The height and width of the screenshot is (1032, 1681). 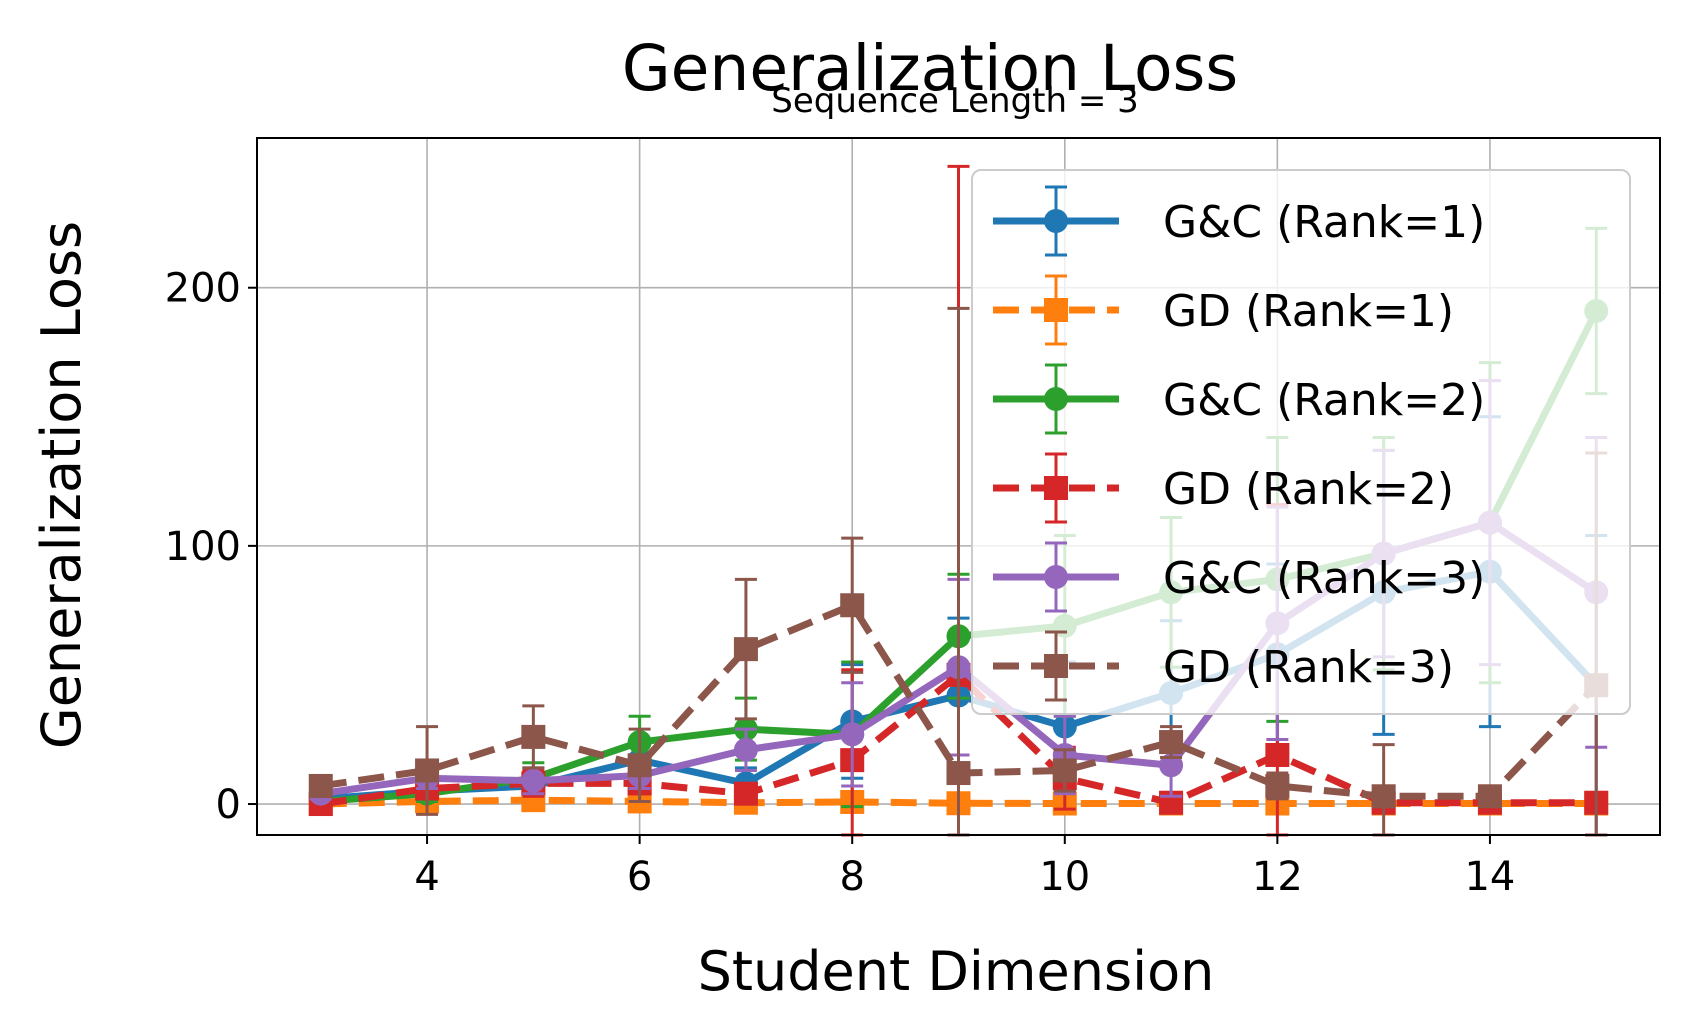 I want to click on legend-item-4: GD (Rank=2), so click(x=1223, y=488).